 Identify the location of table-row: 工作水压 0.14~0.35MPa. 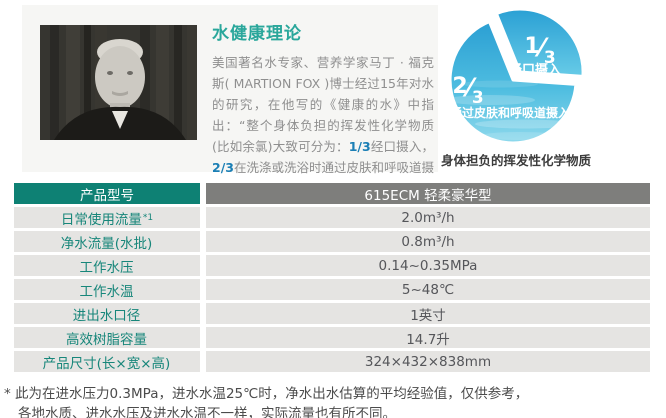
(332, 265).